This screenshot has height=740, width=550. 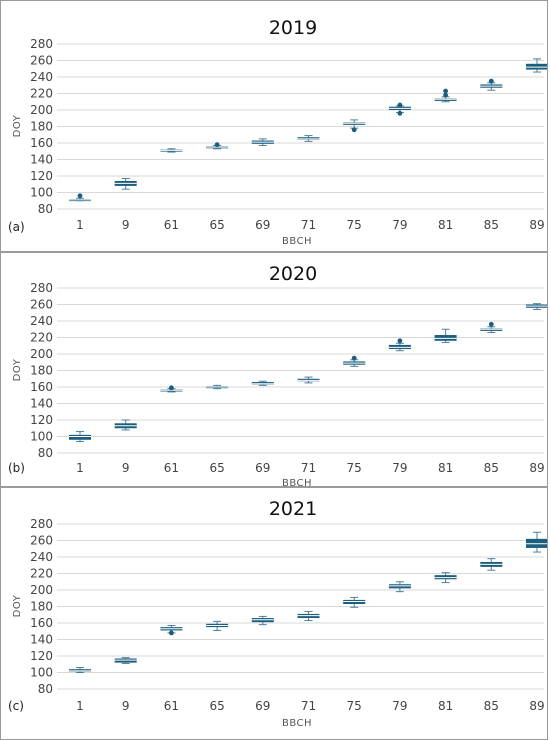 What do you see at coordinates (293, 274) in the screenshot?
I see `chart-title: 2020` at bounding box center [293, 274].